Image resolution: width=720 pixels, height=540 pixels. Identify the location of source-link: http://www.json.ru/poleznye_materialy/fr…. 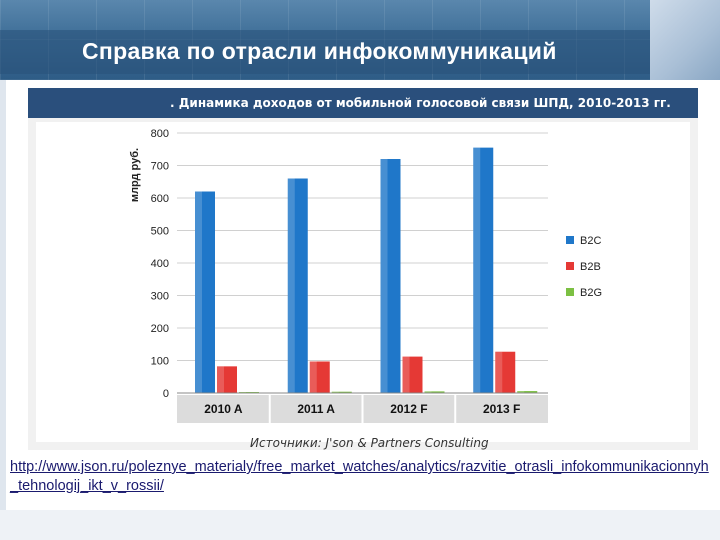
(359, 476).